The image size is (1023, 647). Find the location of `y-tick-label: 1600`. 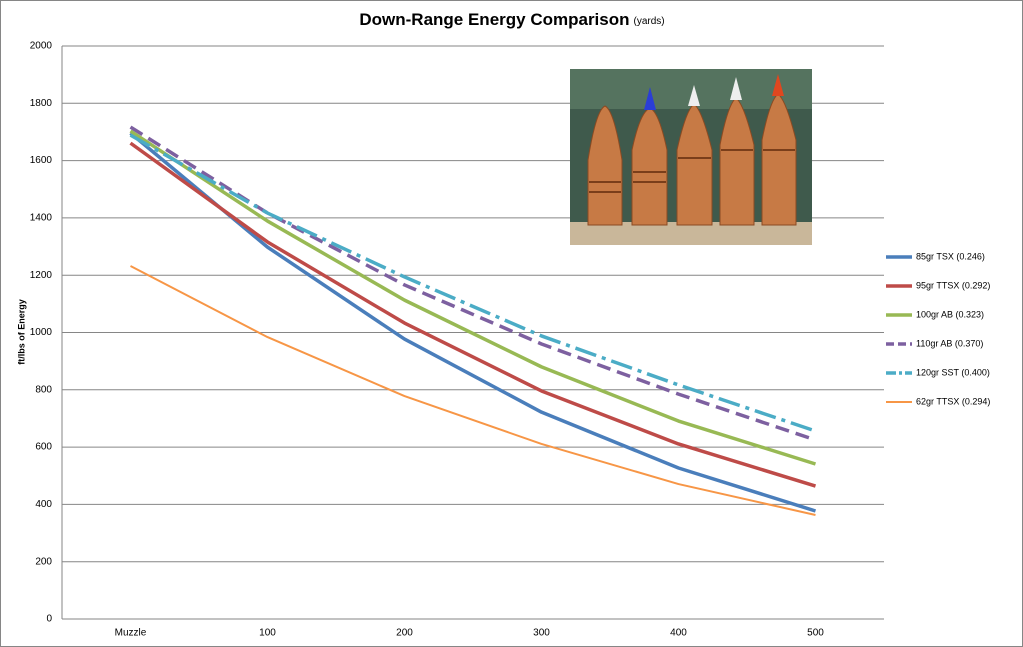

y-tick-label: 1600 is located at coordinates (41, 160).